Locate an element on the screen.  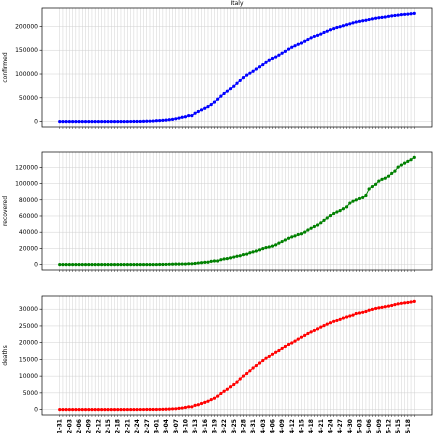
y-tick-label: 60000 is located at coordinates (28, 216).